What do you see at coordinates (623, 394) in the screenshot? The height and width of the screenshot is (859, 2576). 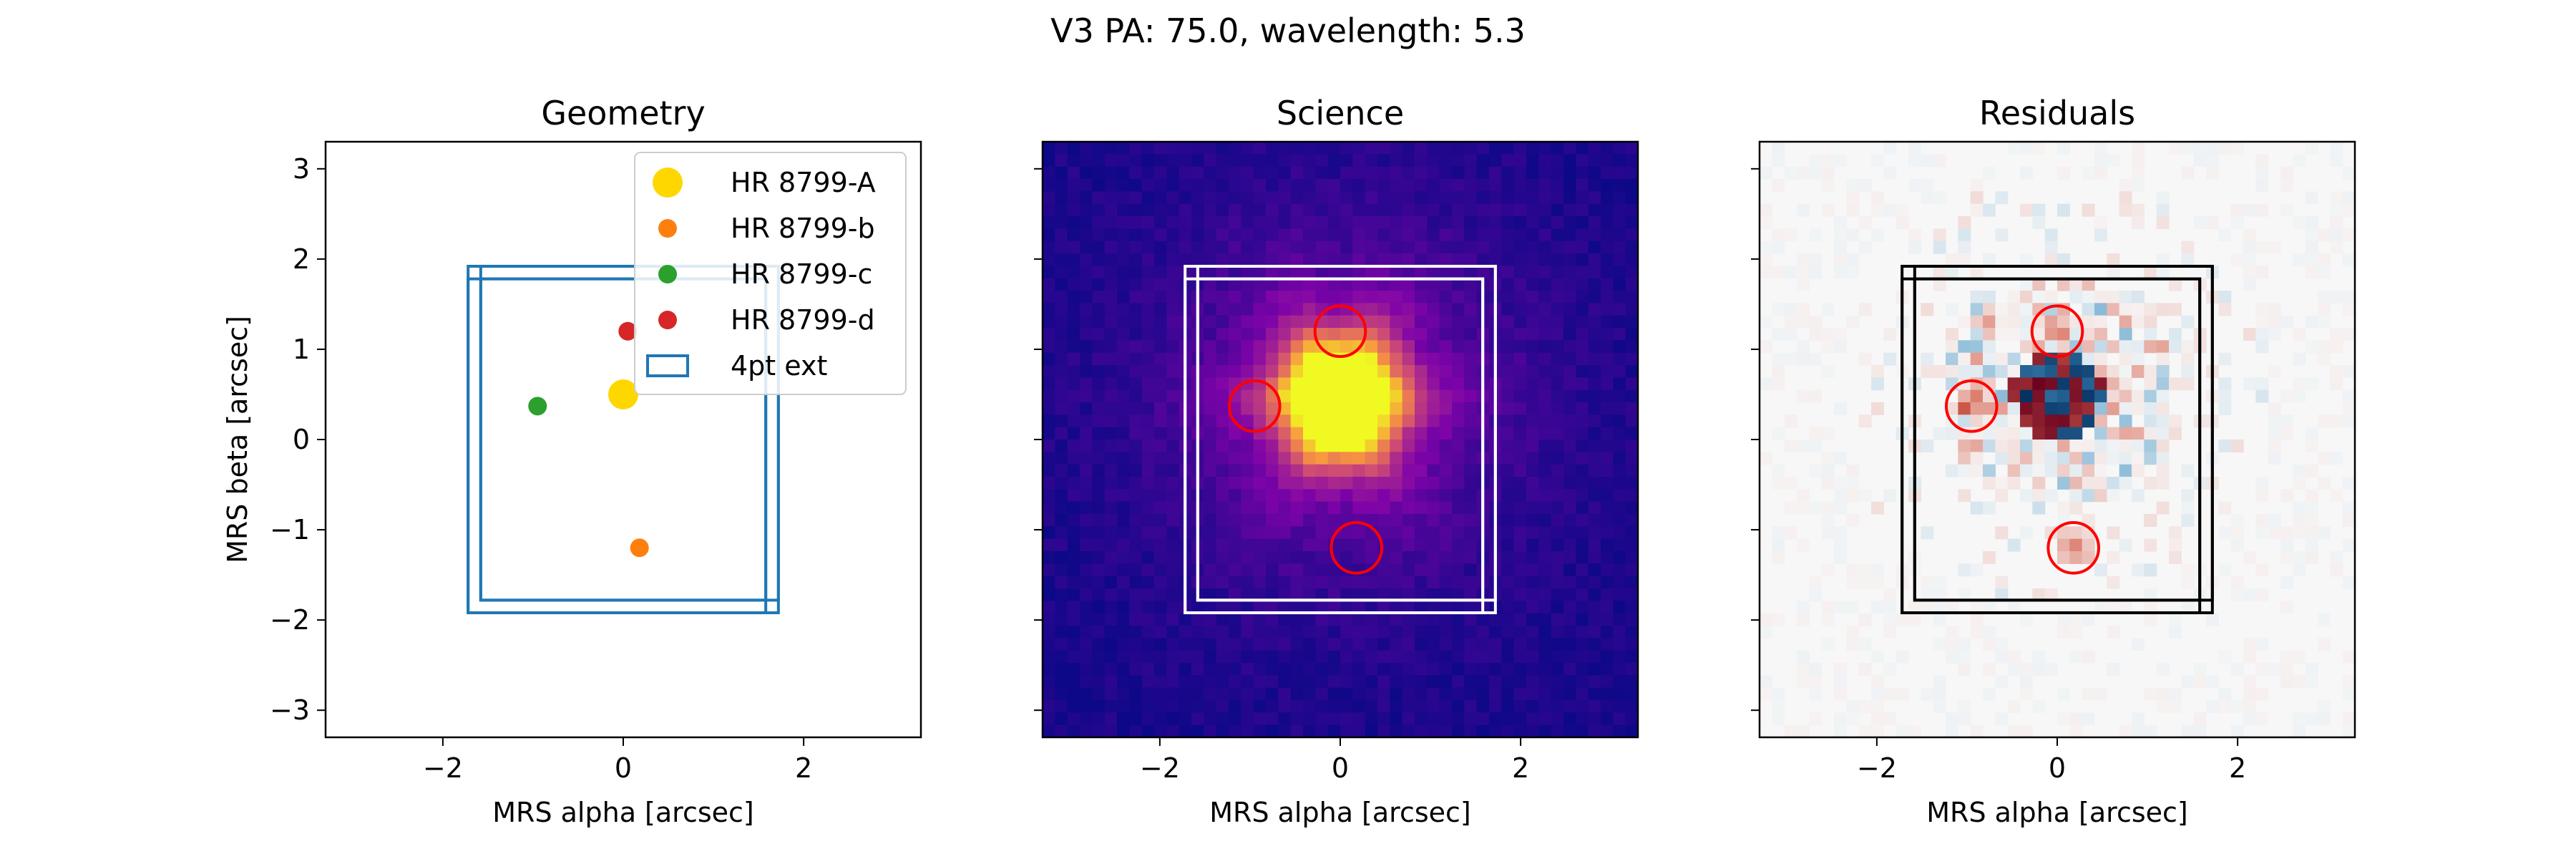 I see `point-hr-8799-a` at bounding box center [623, 394].